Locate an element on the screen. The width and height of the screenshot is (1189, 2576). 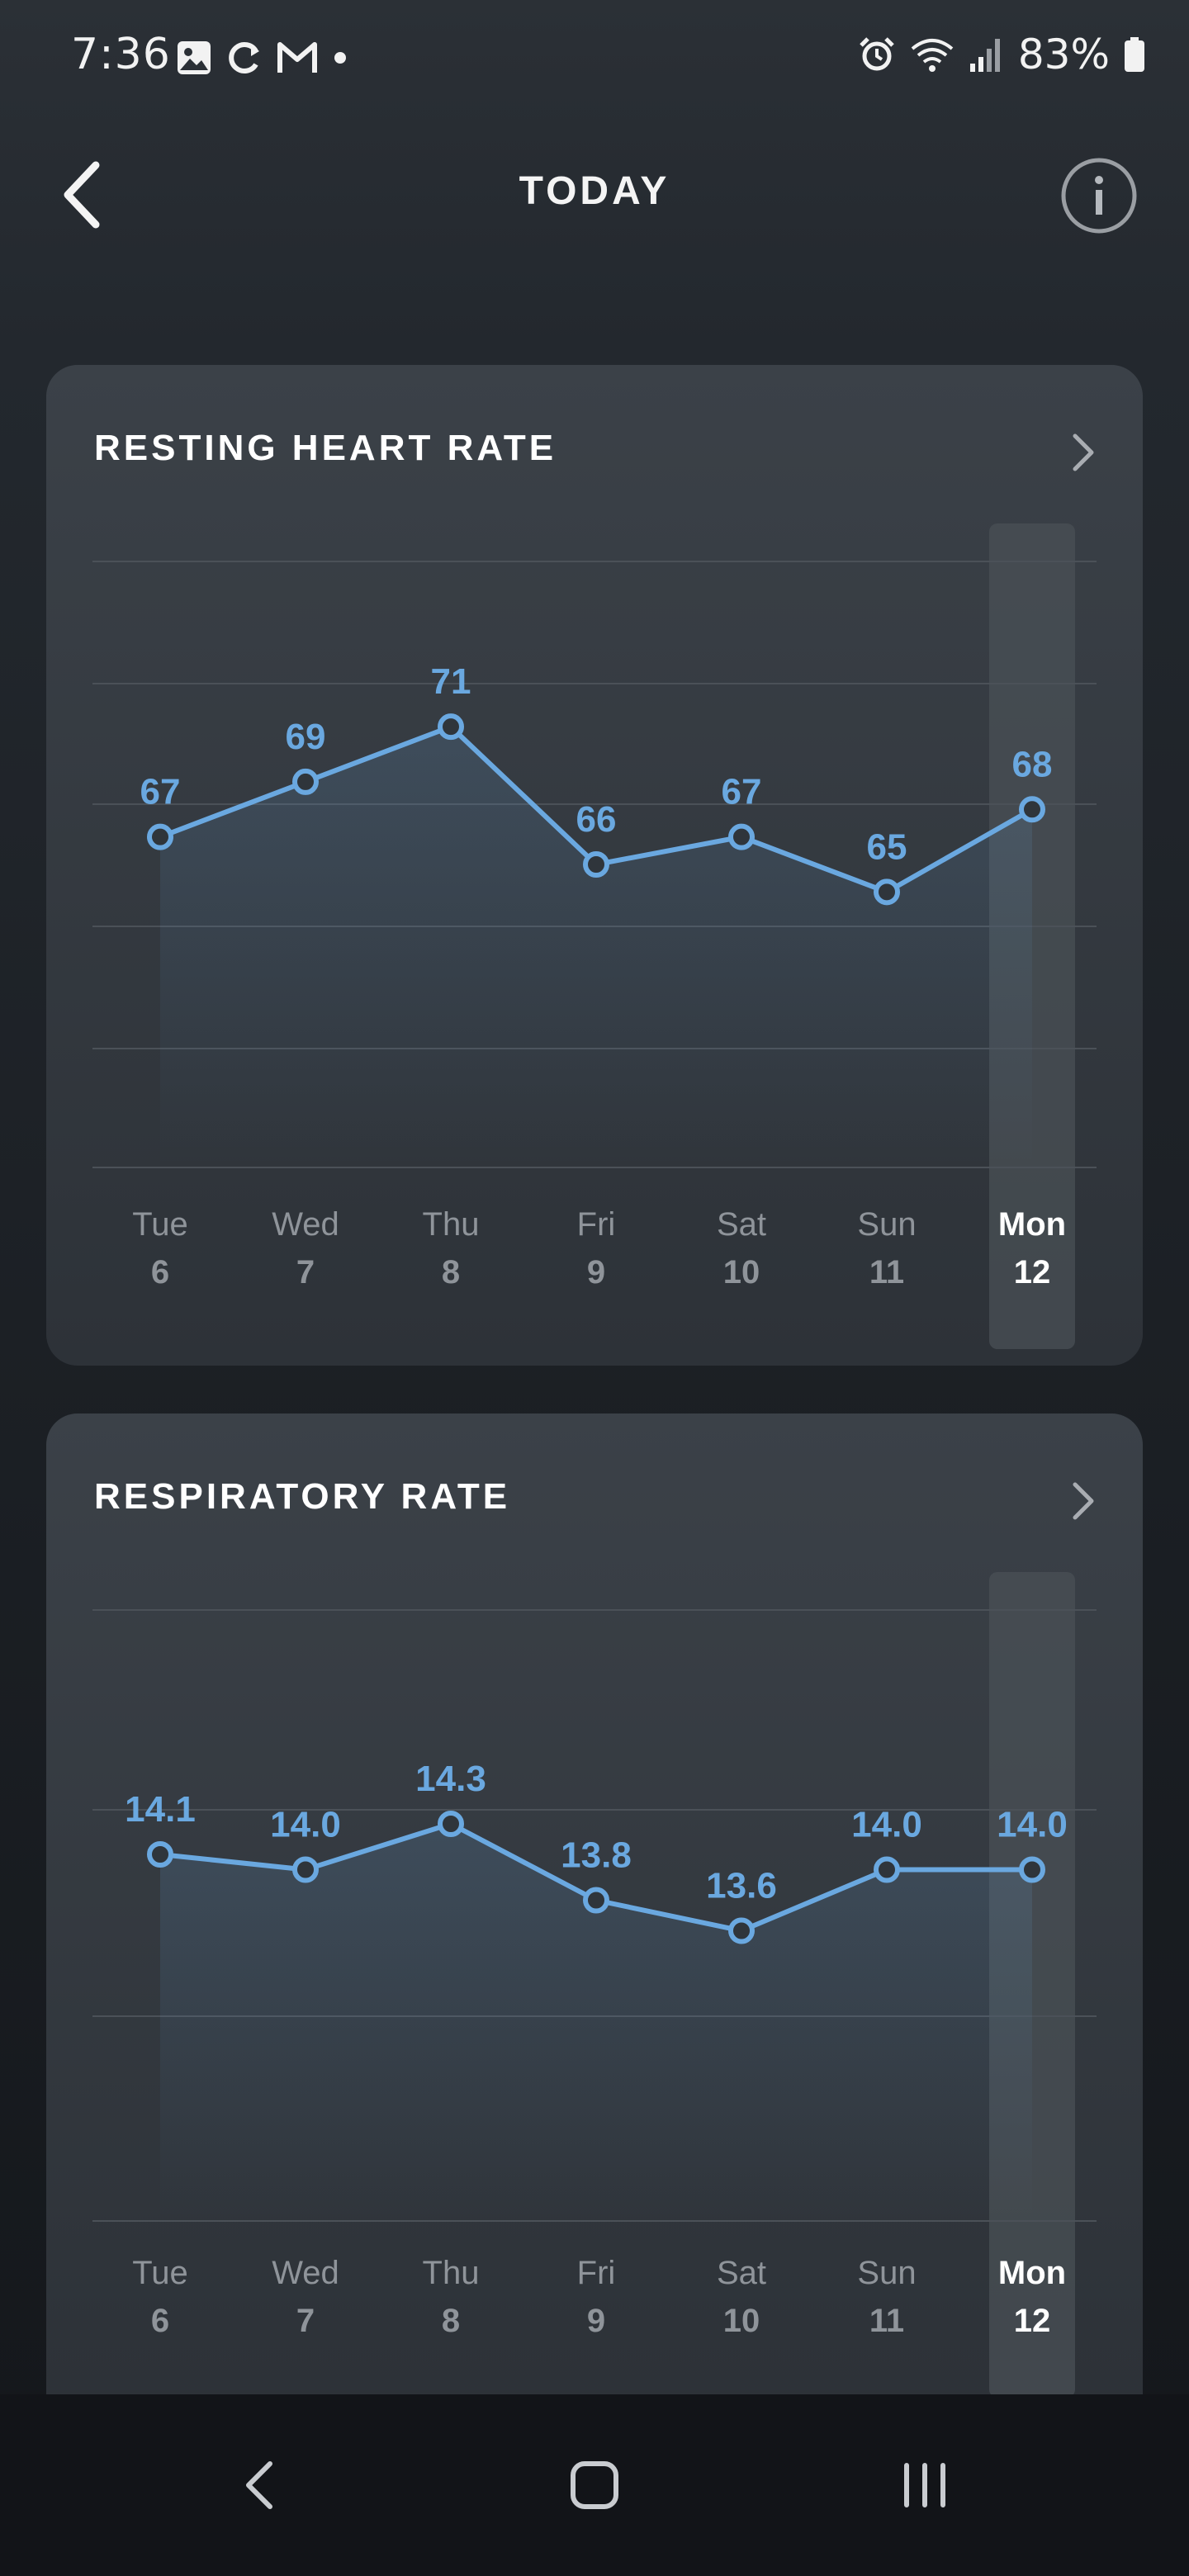
signal-icon is located at coordinates (984, 55).